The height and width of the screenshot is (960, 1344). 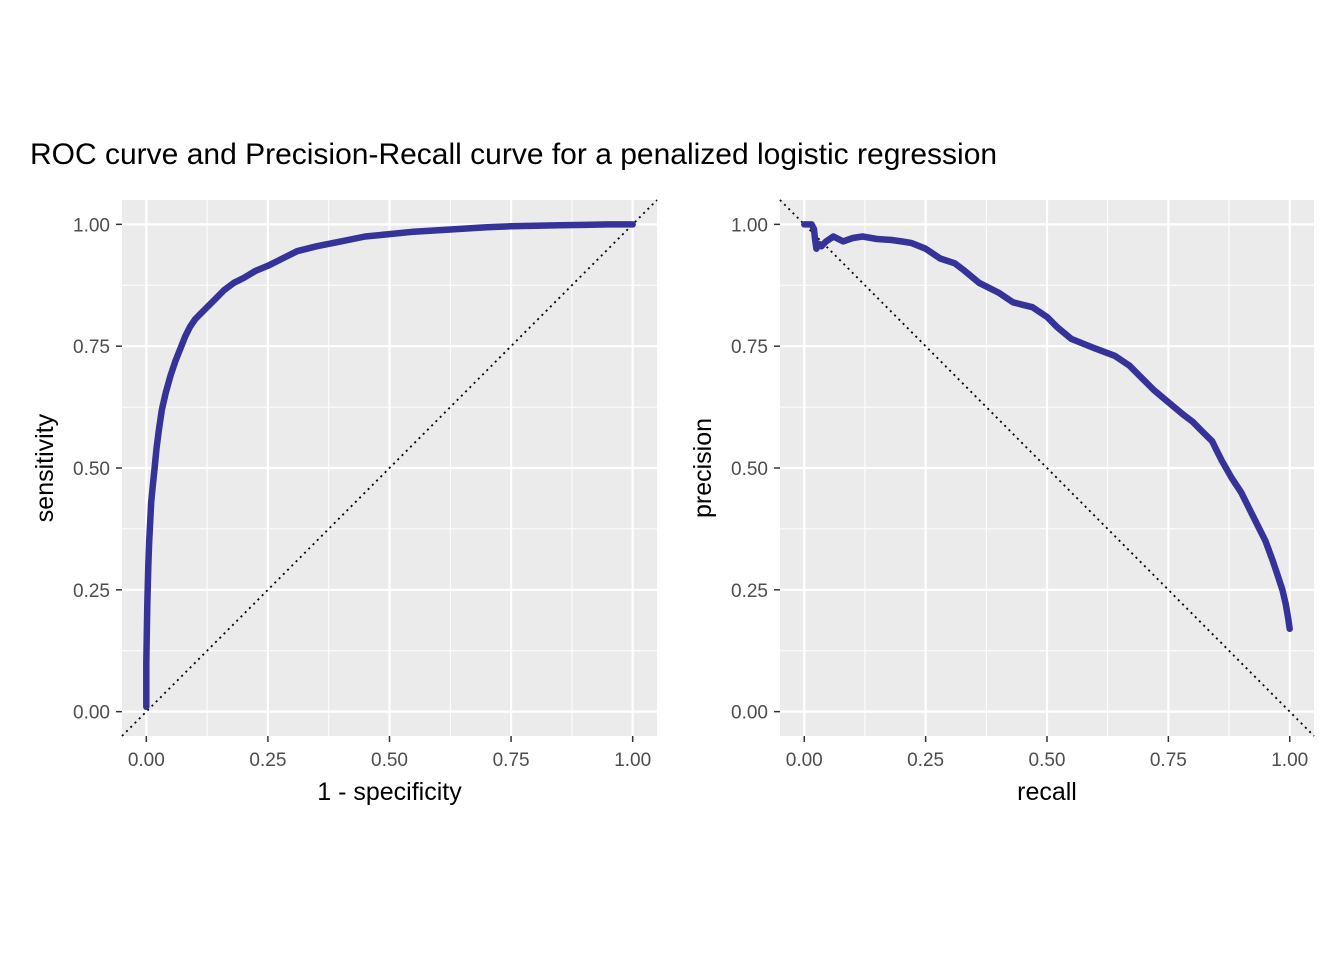 I want to click on roc-x-tick-label: 0.25, so click(x=267, y=760).